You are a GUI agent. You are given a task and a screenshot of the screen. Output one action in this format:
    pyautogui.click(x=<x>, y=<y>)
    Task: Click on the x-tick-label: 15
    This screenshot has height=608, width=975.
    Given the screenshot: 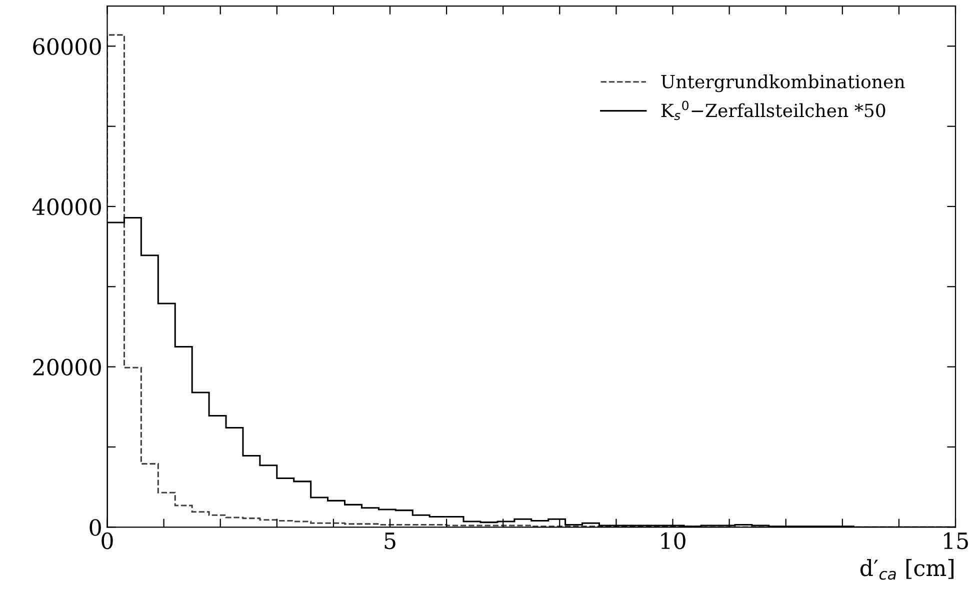 What is the action you would take?
    pyautogui.click(x=956, y=541)
    